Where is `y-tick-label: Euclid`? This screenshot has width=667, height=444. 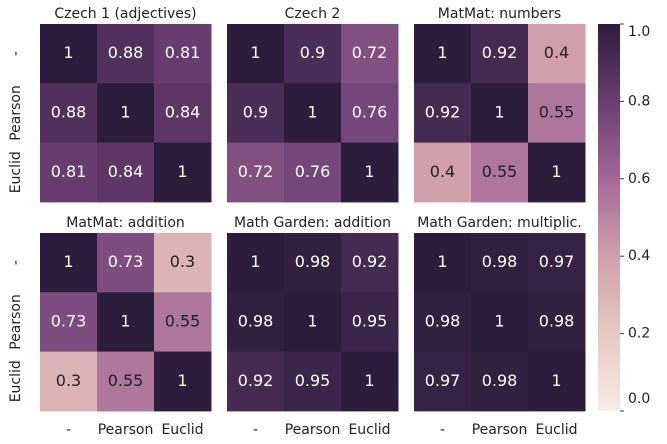 y-tick-label: Euclid is located at coordinates (16, 172).